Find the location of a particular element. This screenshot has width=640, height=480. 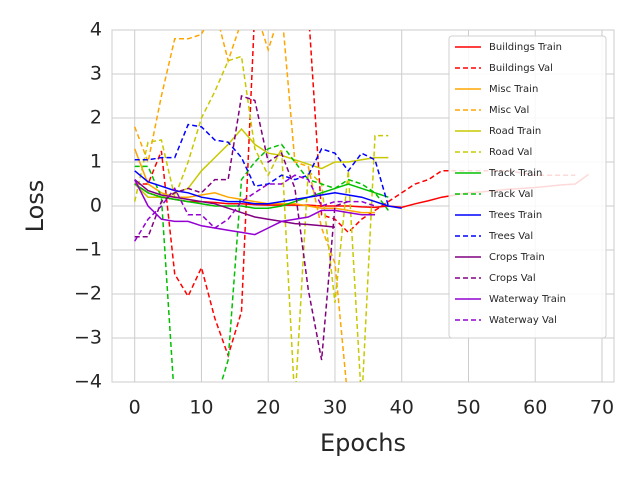

legend-label: Track Train is located at coordinates (515, 173).